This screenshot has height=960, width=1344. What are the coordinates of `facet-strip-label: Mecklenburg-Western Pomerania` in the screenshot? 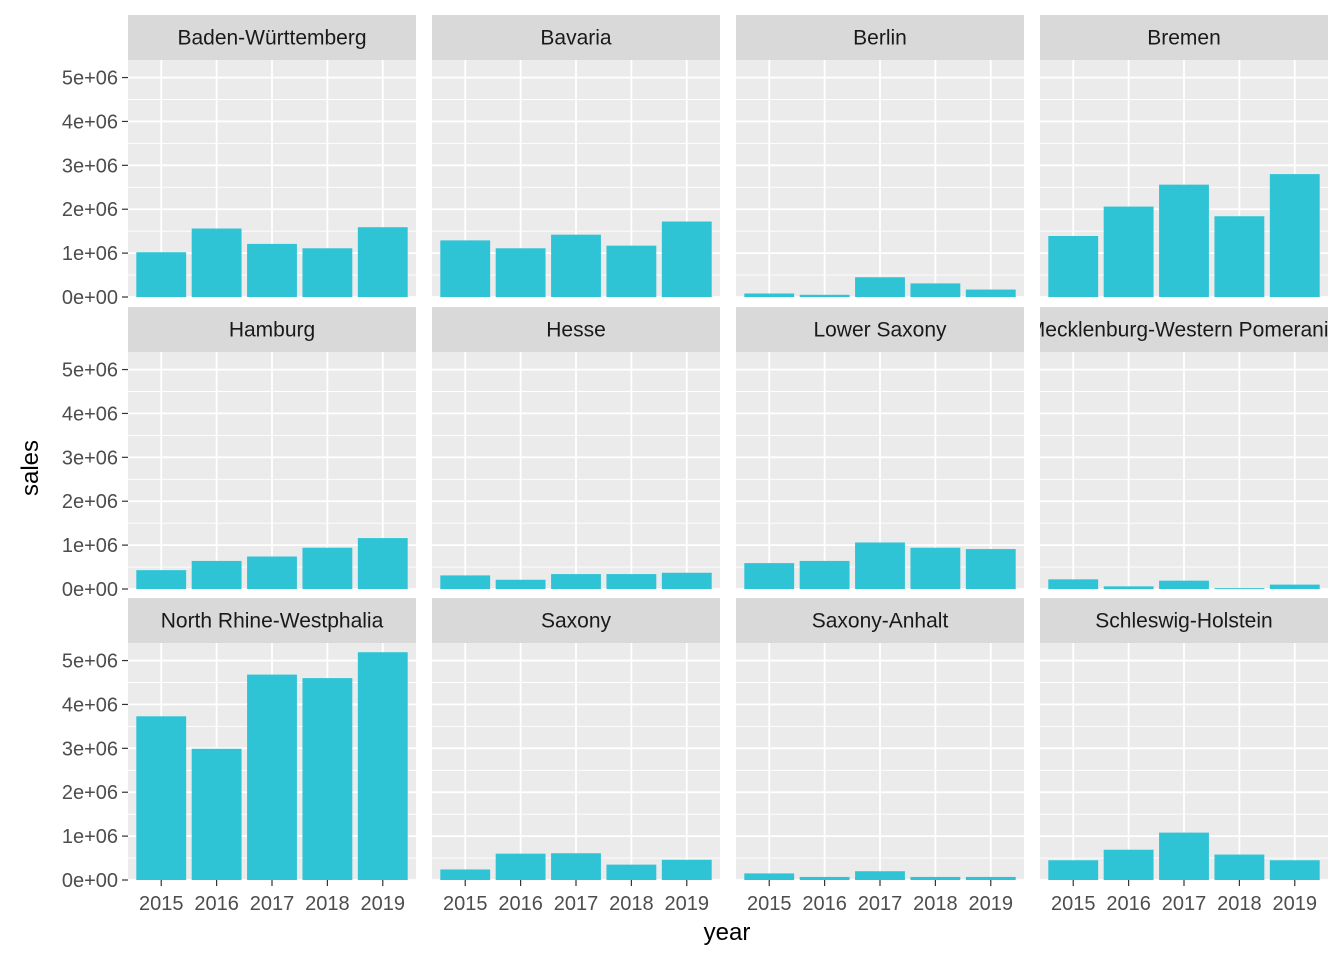 It's located at (1184, 330).